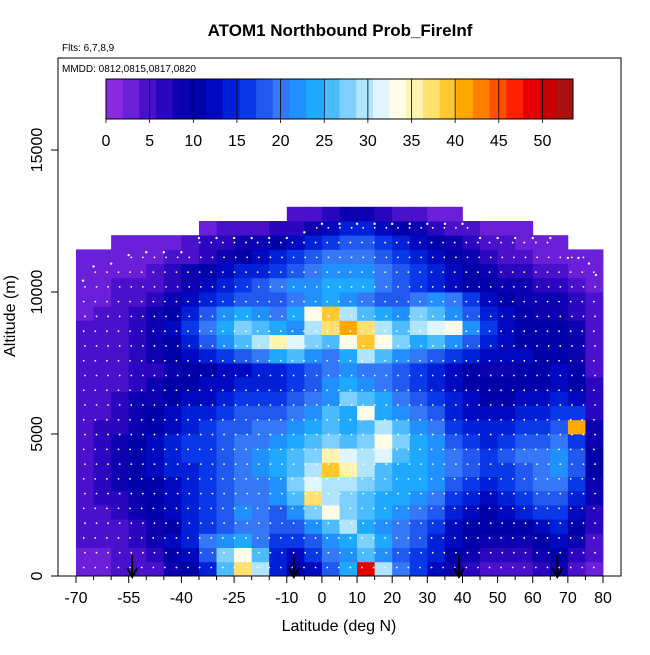  What do you see at coordinates (181, 598) in the screenshot?
I see `x-tick-label: -40` at bounding box center [181, 598].